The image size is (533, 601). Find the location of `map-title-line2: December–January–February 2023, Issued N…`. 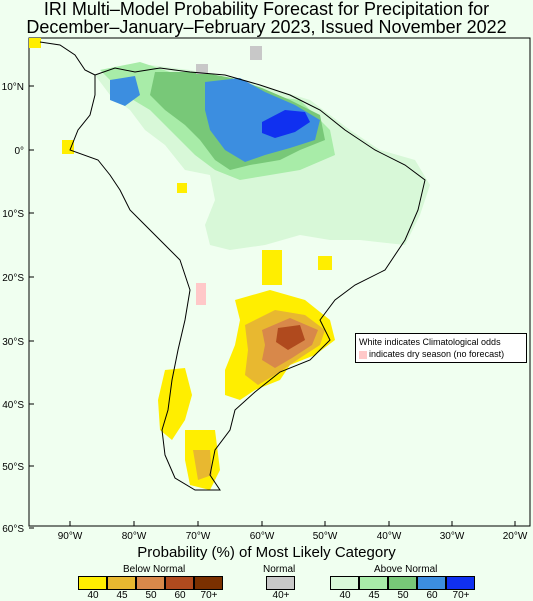

map-title-line2: December–January–February 2023, Issued N… is located at coordinates (266, 27).